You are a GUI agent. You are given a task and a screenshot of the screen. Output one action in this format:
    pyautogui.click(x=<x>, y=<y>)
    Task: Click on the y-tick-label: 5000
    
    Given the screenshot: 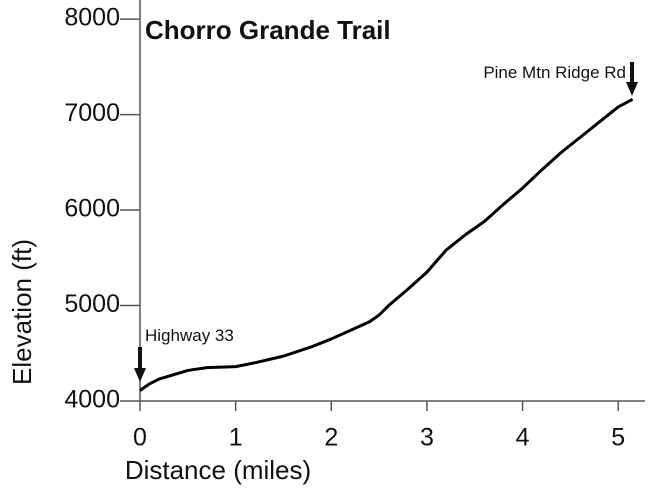 What is the action you would take?
    pyautogui.click(x=92, y=304)
    